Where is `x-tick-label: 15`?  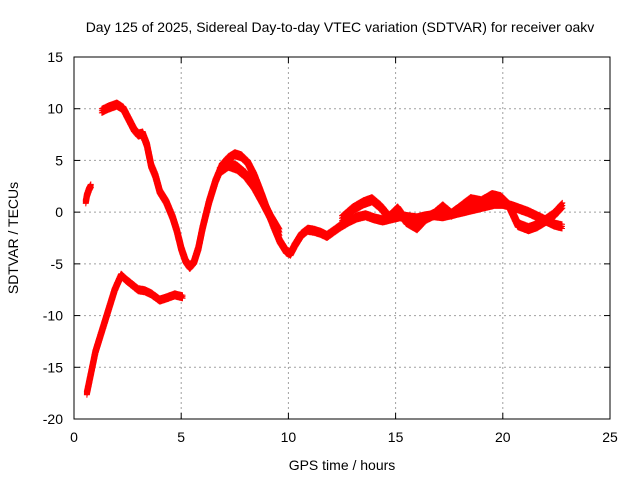
x-tick-label: 15 is located at coordinates (396, 437).